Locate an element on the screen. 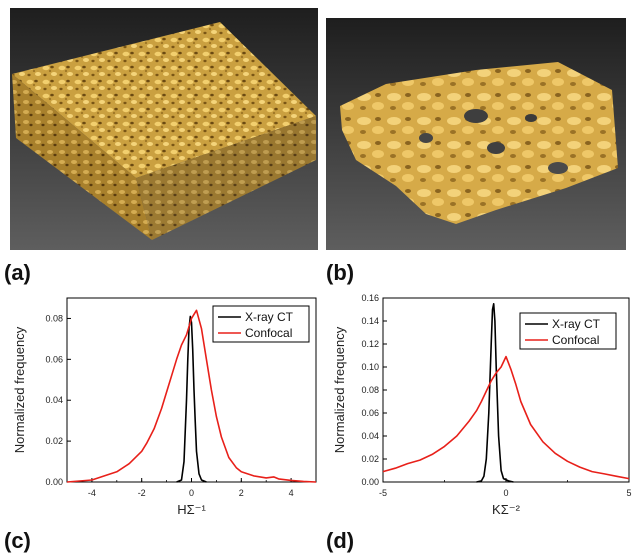 The image size is (633, 558). chart-d-xtick-label: 5 is located at coordinates (628, 493).